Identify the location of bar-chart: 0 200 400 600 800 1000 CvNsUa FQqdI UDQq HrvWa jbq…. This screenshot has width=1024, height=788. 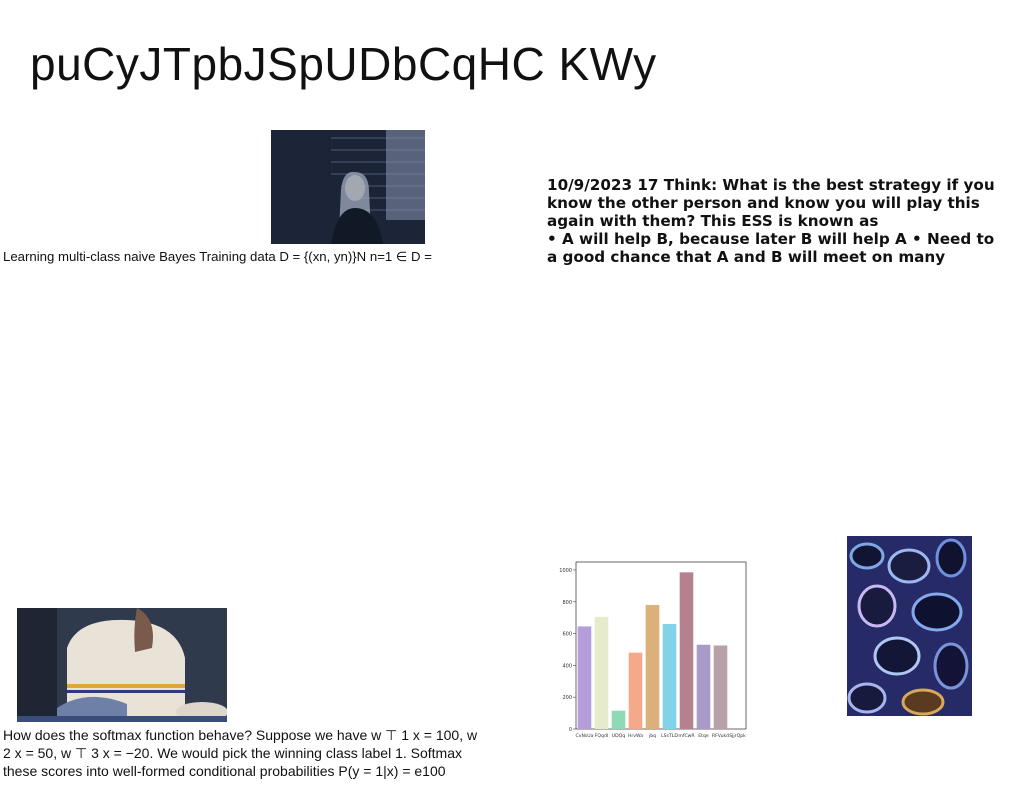
(653, 650).